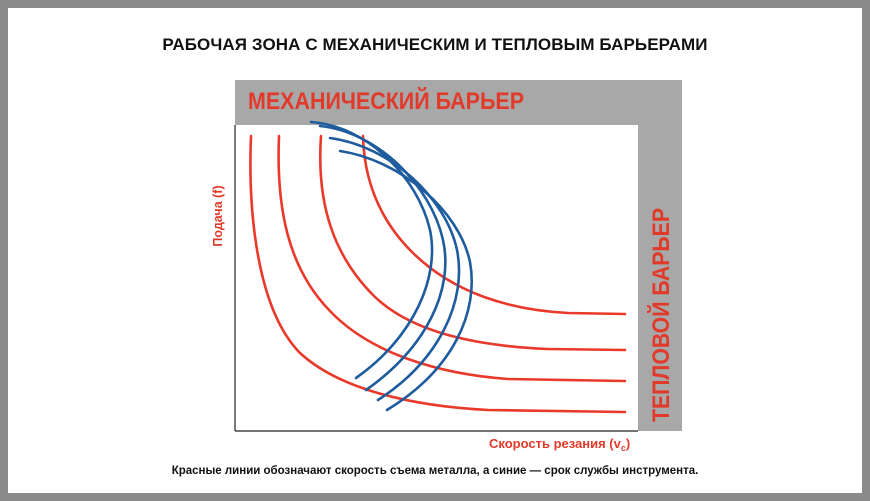 This screenshot has height=501, width=870. I want to click on x-axis-label-subscript: c, so click(623, 448).